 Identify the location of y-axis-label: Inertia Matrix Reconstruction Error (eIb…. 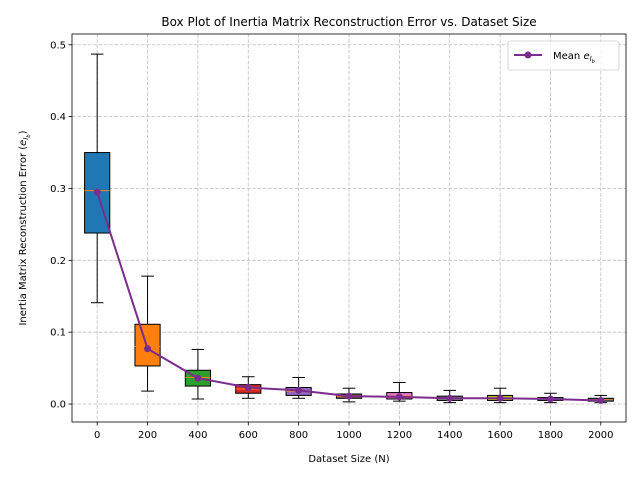
(25, 227).